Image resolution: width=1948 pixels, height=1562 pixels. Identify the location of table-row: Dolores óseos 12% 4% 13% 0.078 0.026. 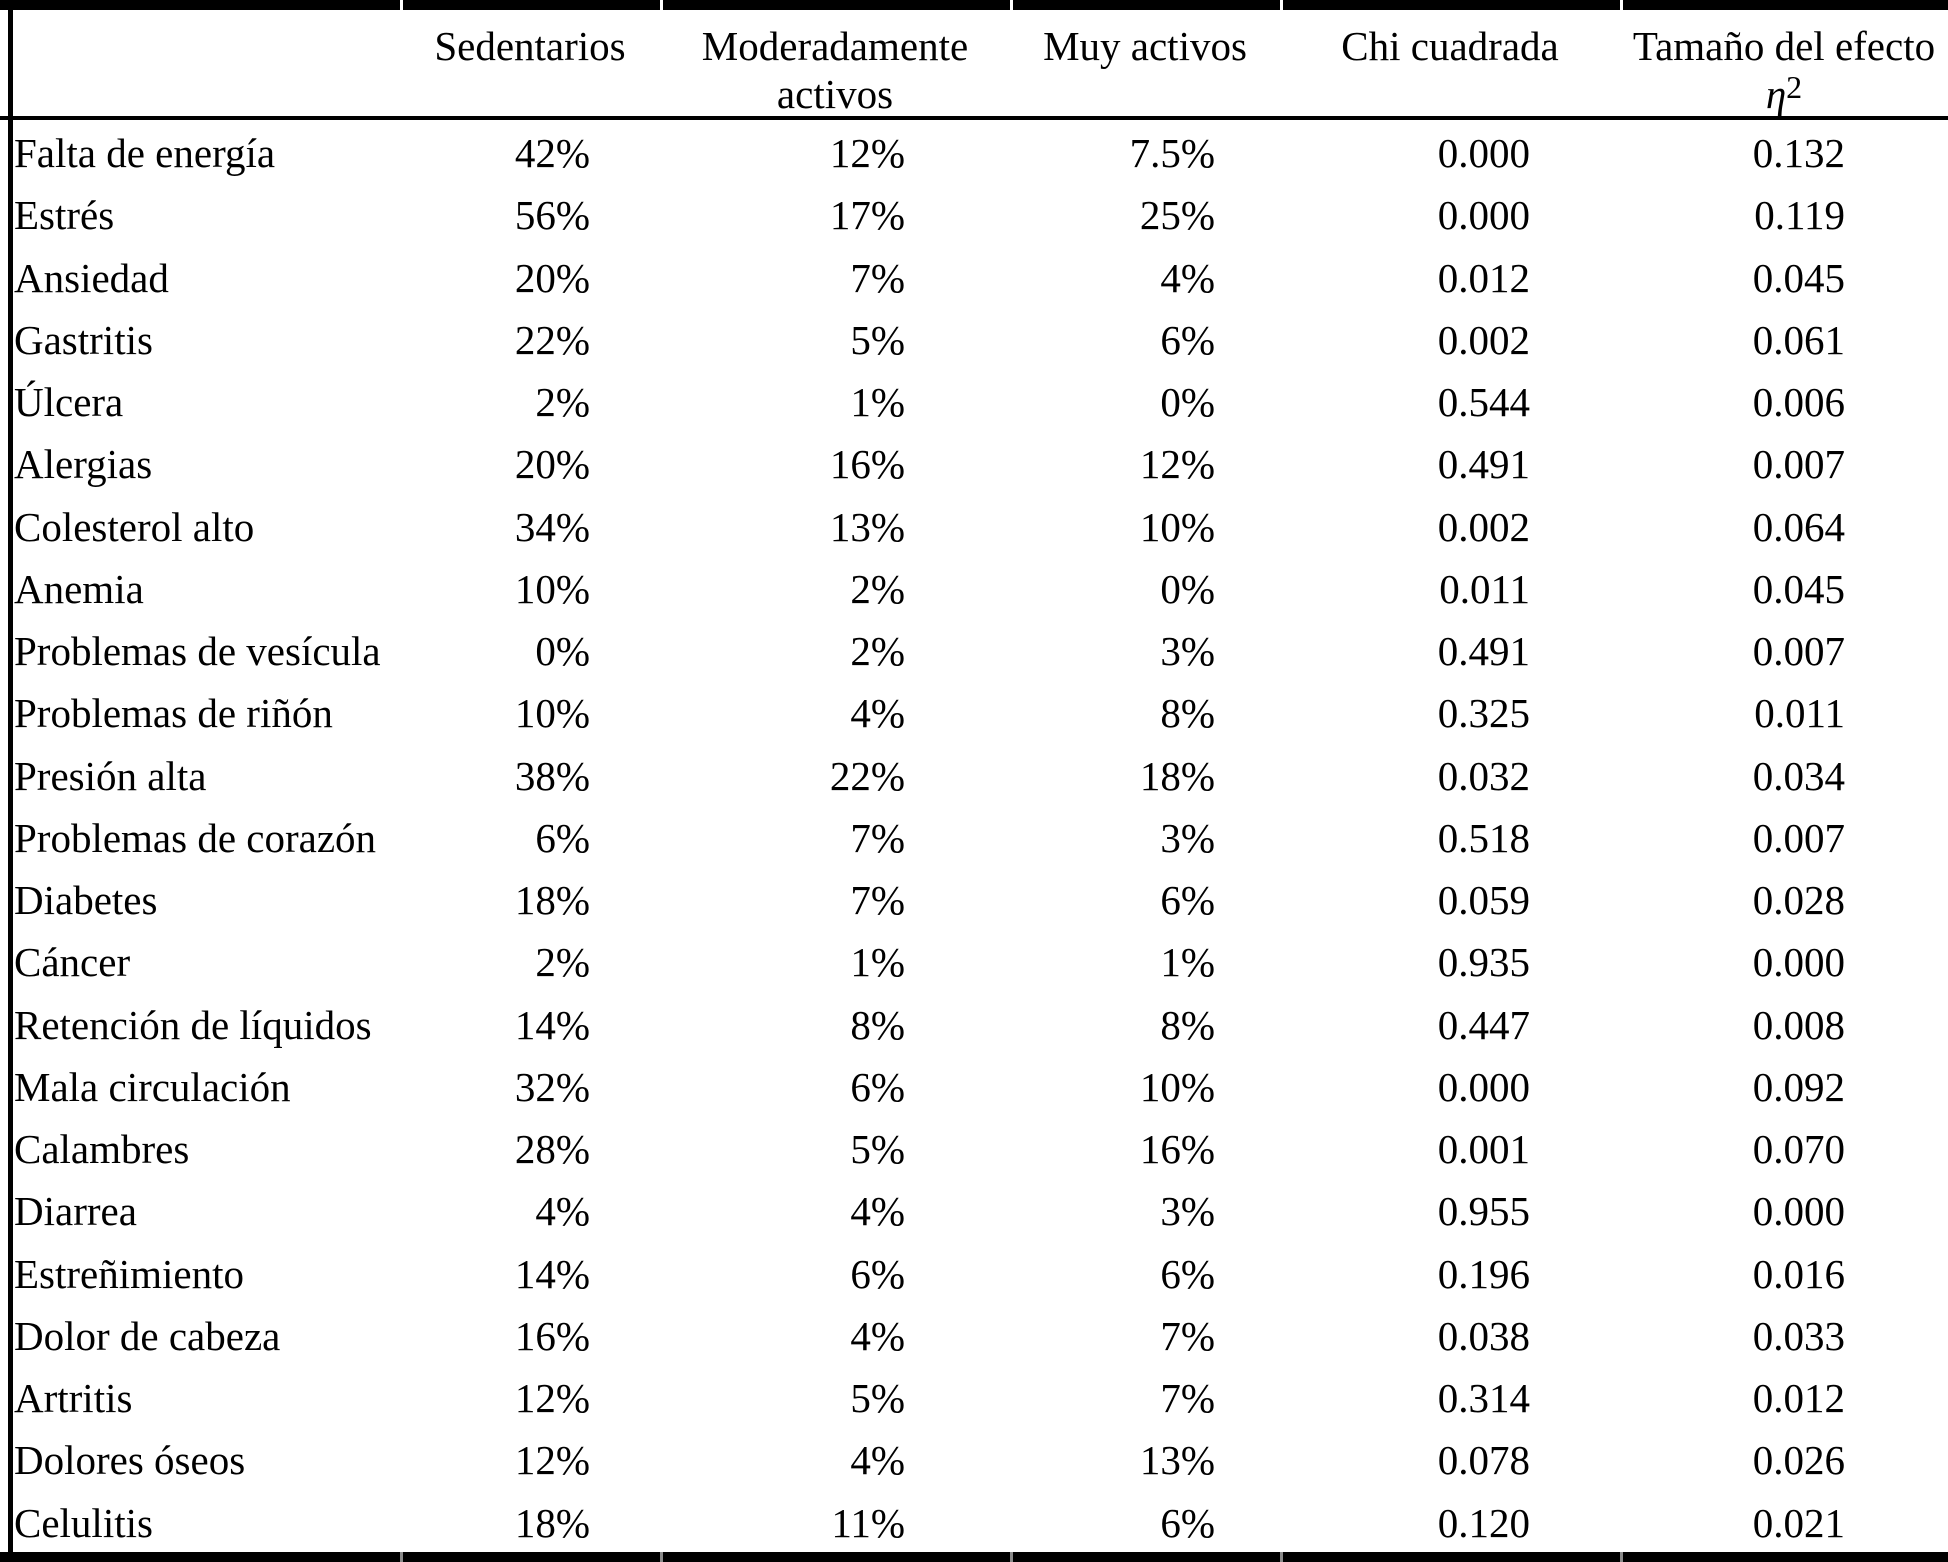
(974, 1460).